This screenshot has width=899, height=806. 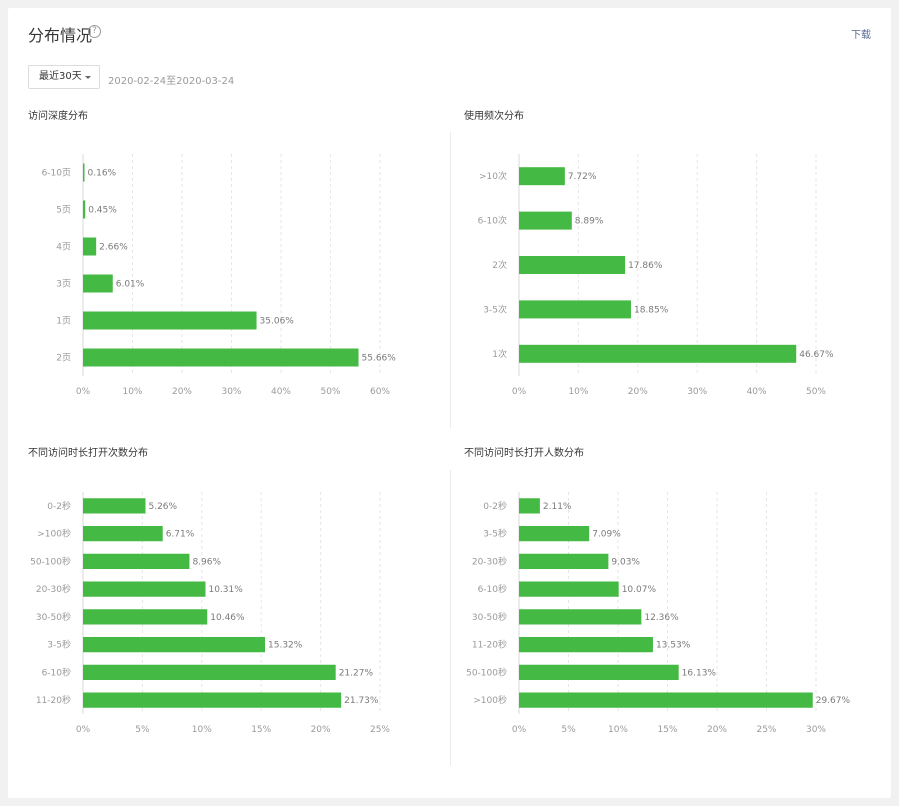 I want to click on category-label: 1页, so click(x=63, y=321).